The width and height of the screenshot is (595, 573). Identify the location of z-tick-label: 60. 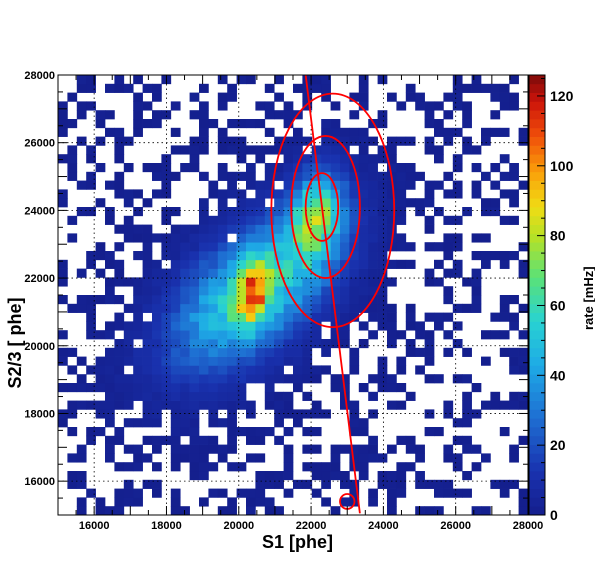
(558, 305).